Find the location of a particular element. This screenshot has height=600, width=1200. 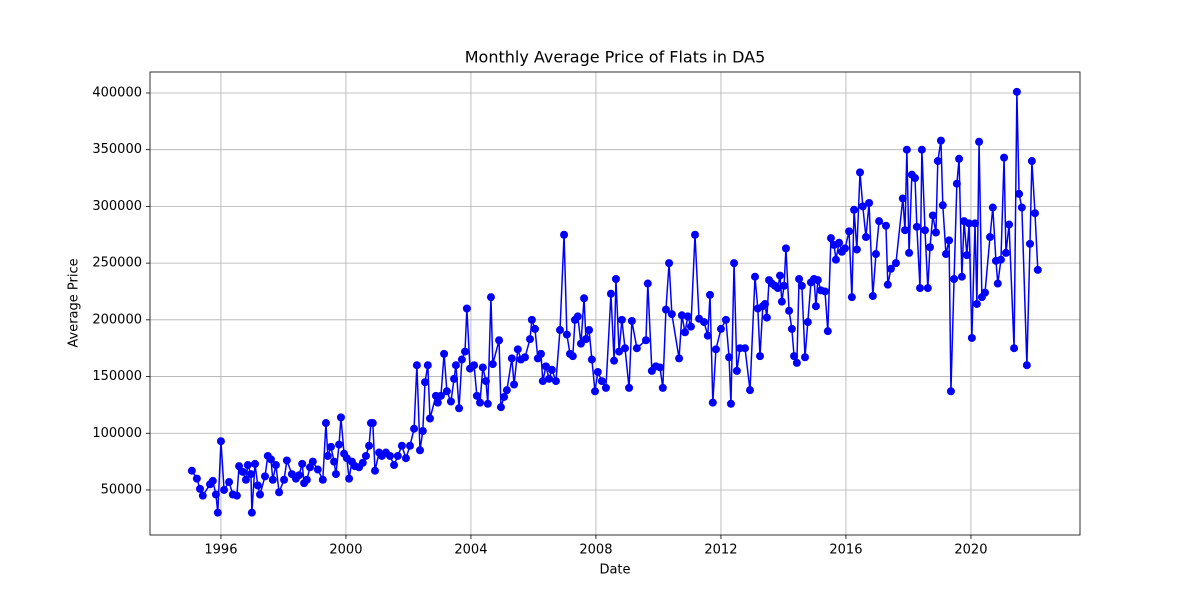

y-tick-label: 400000 is located at coordinates (117, 92).